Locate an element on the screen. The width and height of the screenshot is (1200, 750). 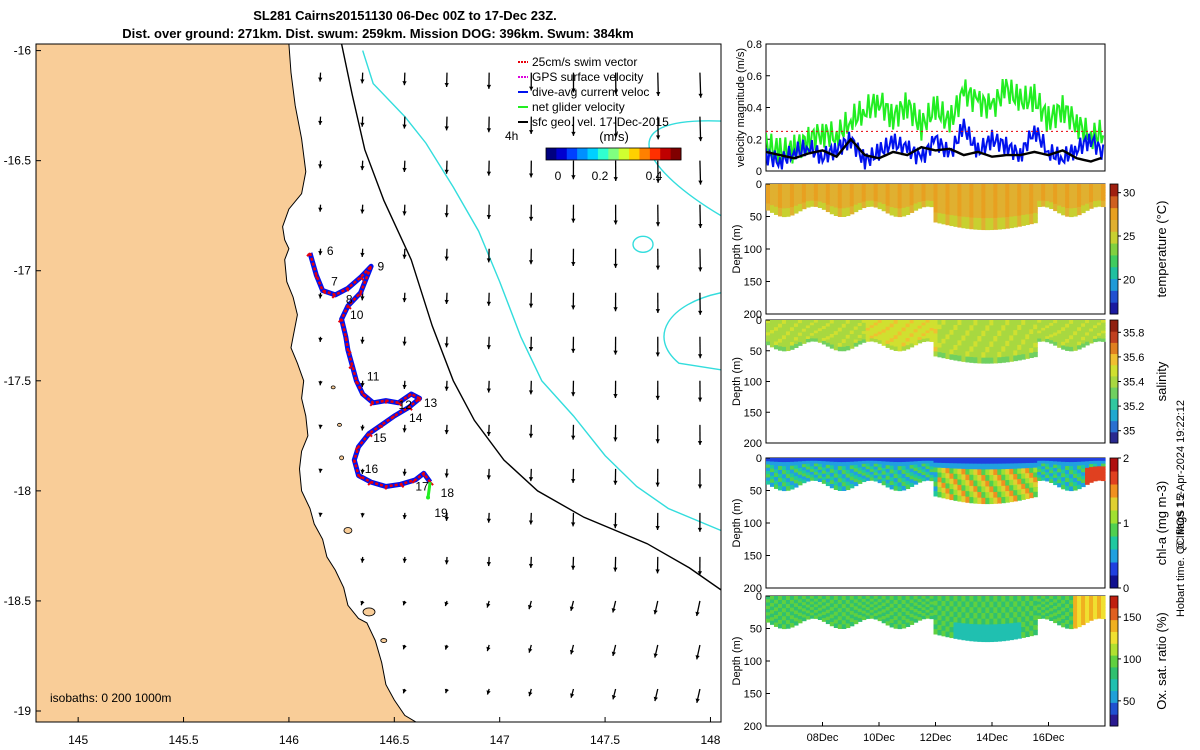
map-xtick-label: 146.5 is located at coordinates (394, 740).